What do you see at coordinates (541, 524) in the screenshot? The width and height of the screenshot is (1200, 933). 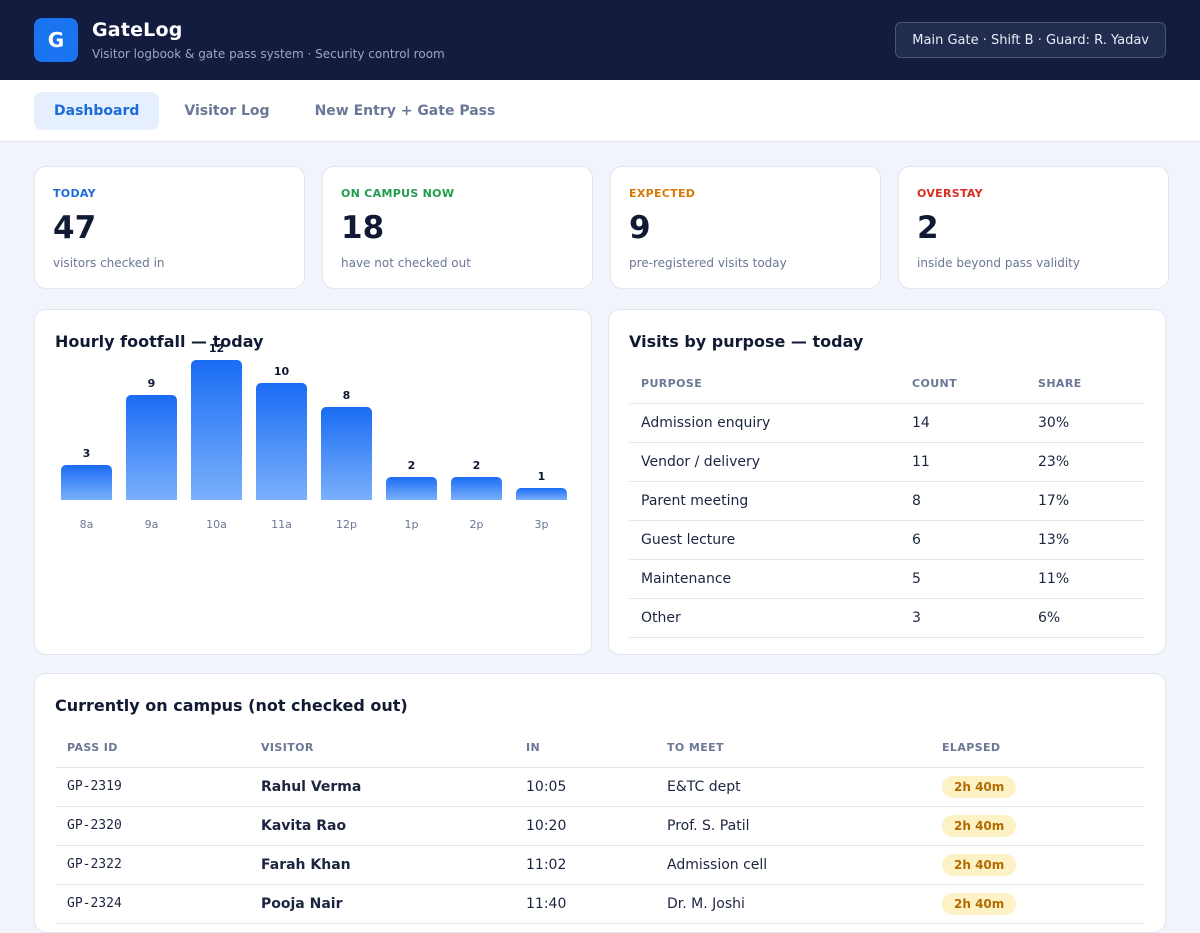 I see `bar-category-label: 3p` at bounding box center [541, 524].